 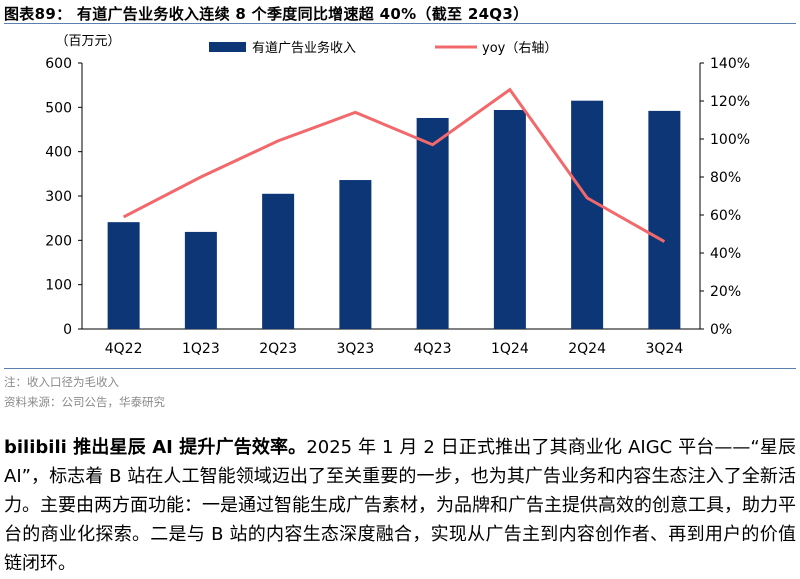 What do you see at coordinates (730, 64) in the screenshot?
I see `right-tick-label: 140%` at bounding box center [730, 64].